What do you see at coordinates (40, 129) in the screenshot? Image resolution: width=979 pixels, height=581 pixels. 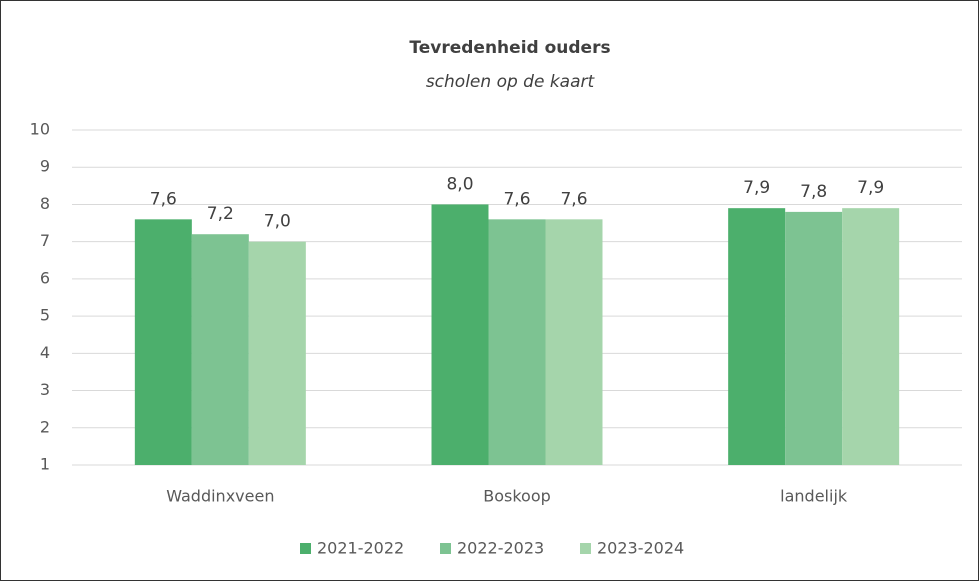 I see `y-tick-label: 10` at bounding box center [40, 129].